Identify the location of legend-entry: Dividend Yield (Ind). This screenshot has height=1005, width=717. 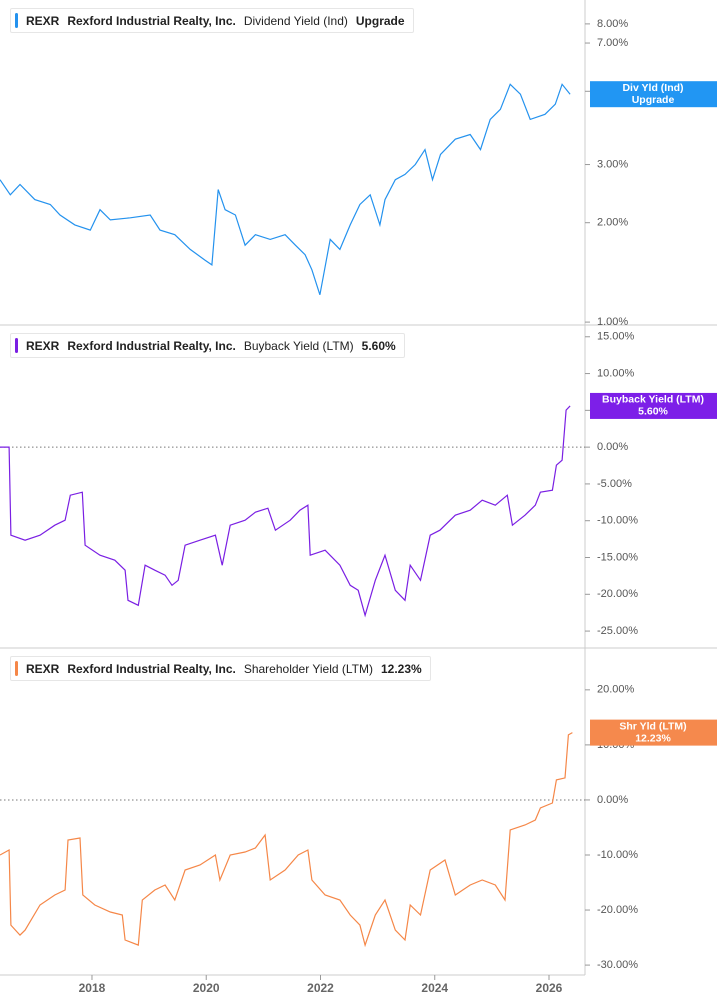
(295, 20).